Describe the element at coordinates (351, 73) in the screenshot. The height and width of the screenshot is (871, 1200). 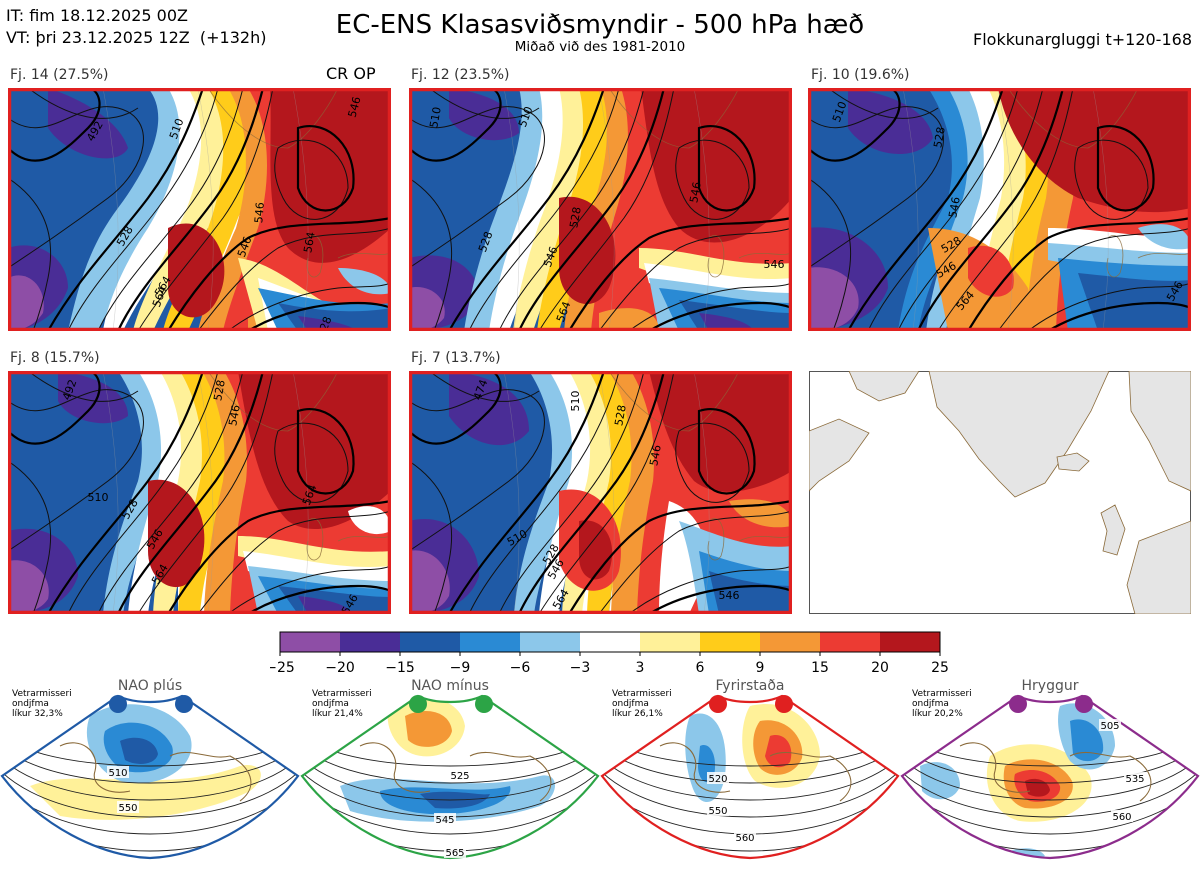
I see `cr-op-tag: CR OP` at that location.